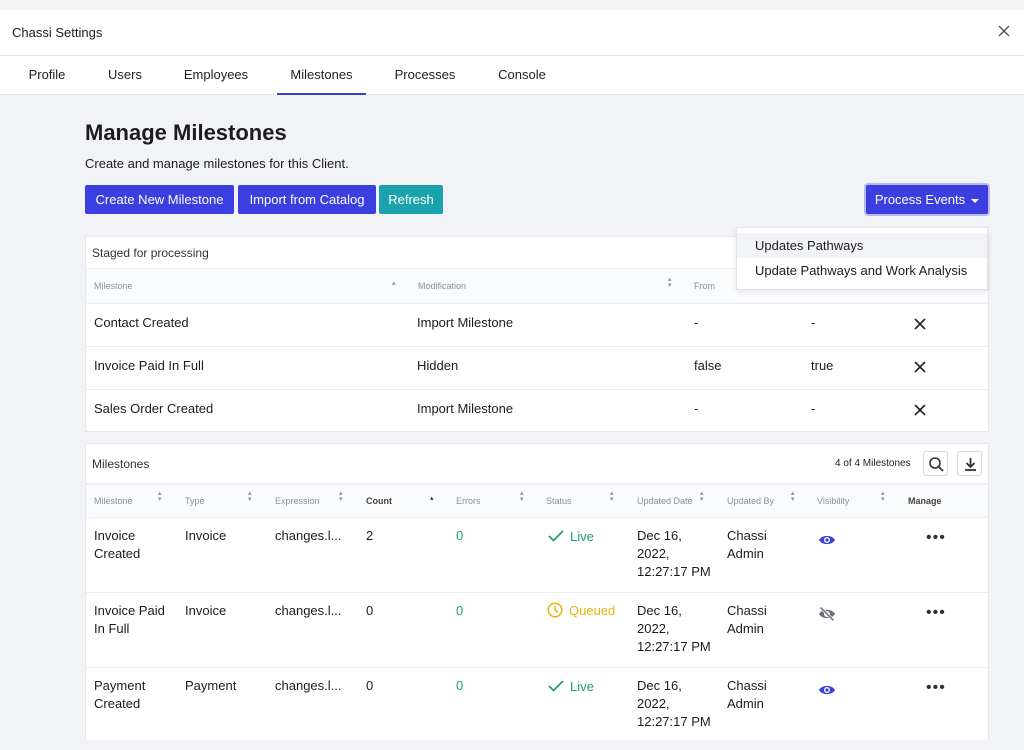 The image size is (1024, 750). I want to click on staged-row: Sales Order Created Import Milestone - -, so click(537, 410).